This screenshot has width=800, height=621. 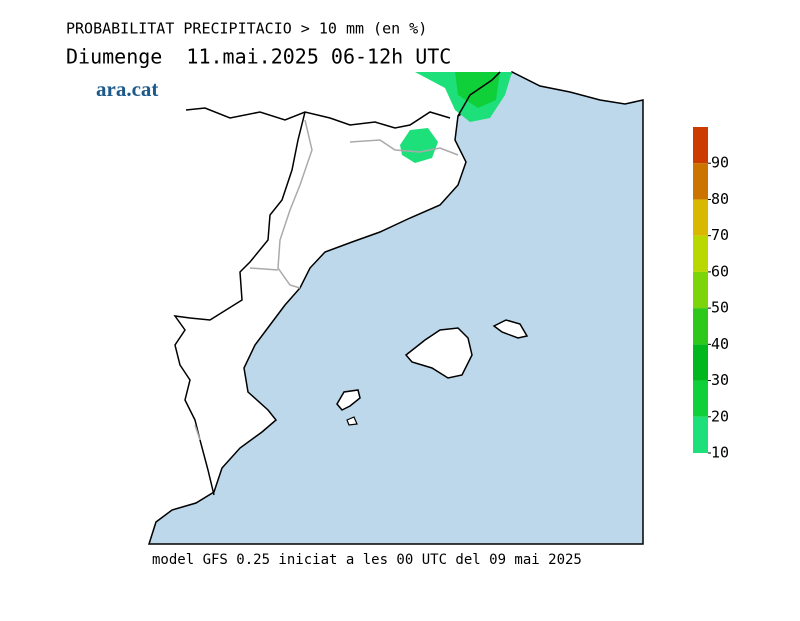 I want to click on colorbar-tick-label: 60, so click(x=720, y=271).